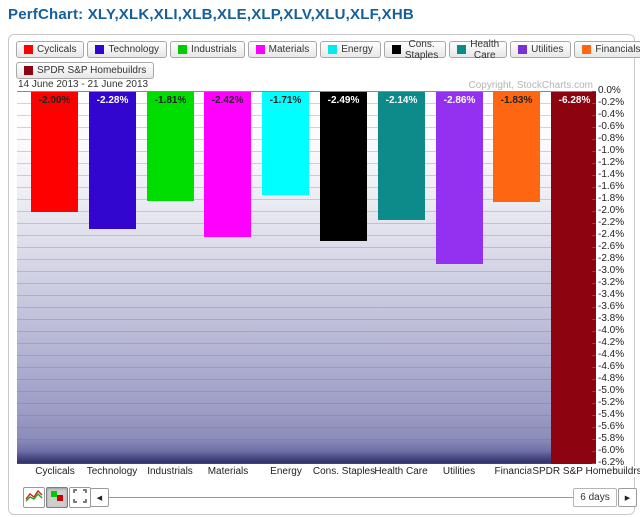  I want to click on legend-item-energy: Energy, so click(350, 49).